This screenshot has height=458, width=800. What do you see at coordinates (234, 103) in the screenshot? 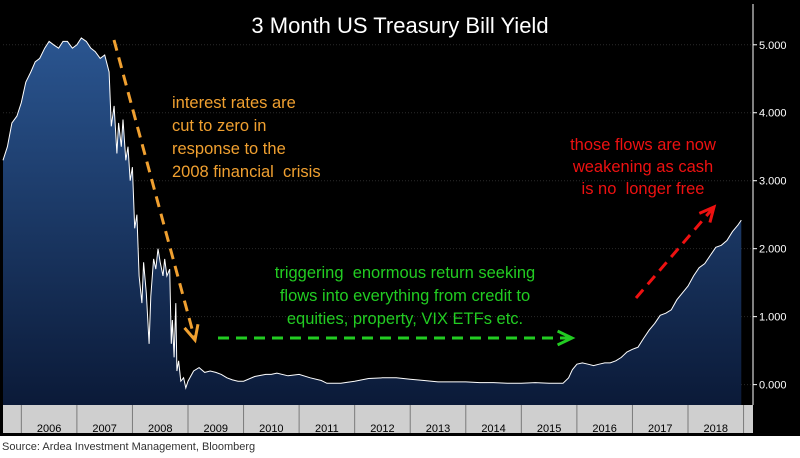
I see `orange-note-line: interest rates are` at bounding box center [234, 103].